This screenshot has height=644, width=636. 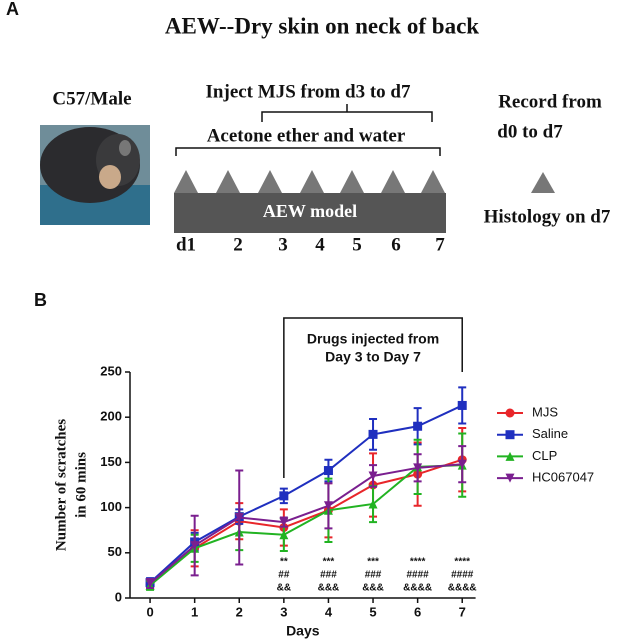 What do you see at coordinates (111, 416) in the screenshot?
I see `y-tick-label: 200` at bounding box center [111, 416].